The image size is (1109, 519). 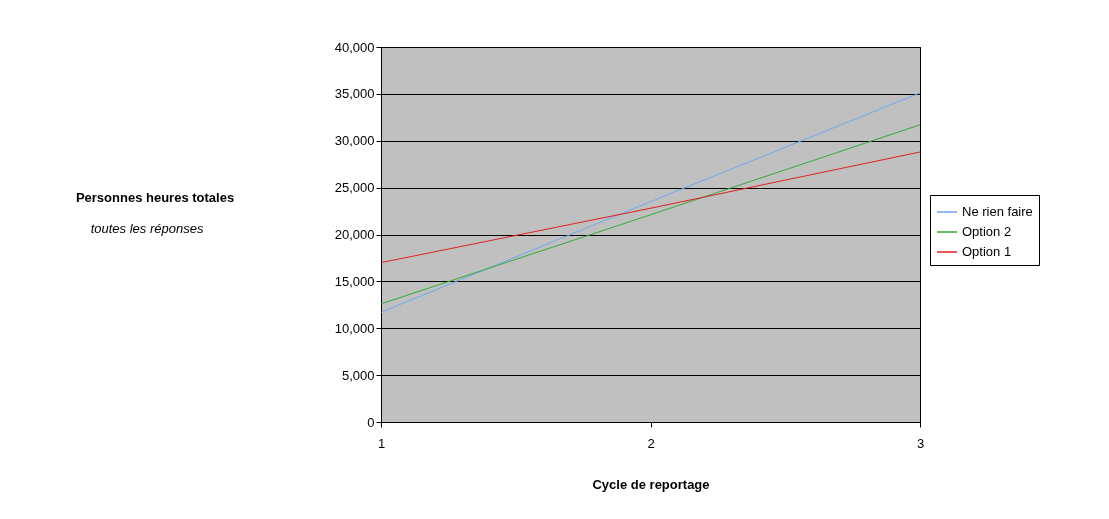 What do you see at coordinates (354, 94) in the screenshot?
I see `y-tick-label: 35,000` at bounding box center [354, 94].